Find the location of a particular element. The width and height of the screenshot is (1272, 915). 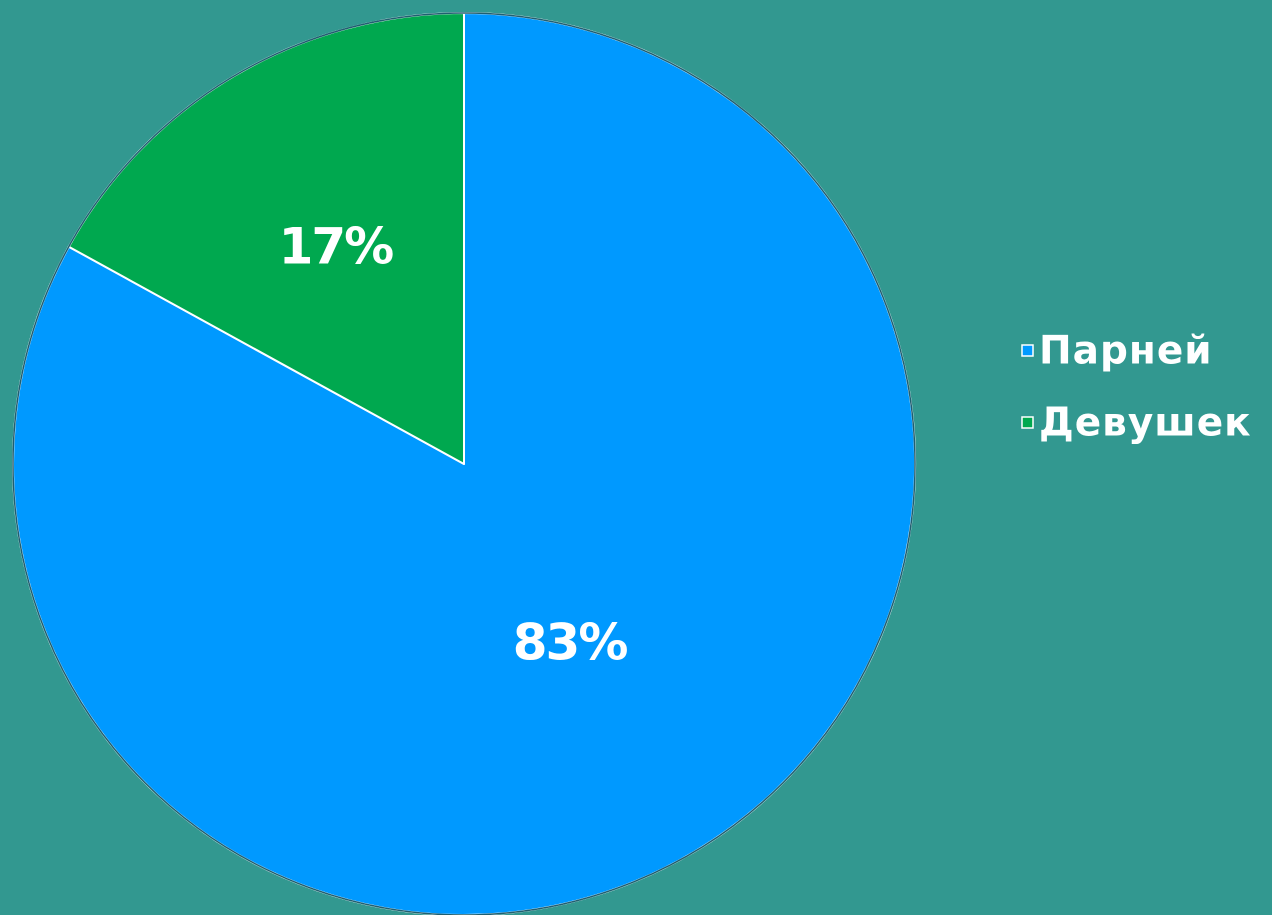

pie-slice-labels: 83% 17% is located at coordinates (454, 445).